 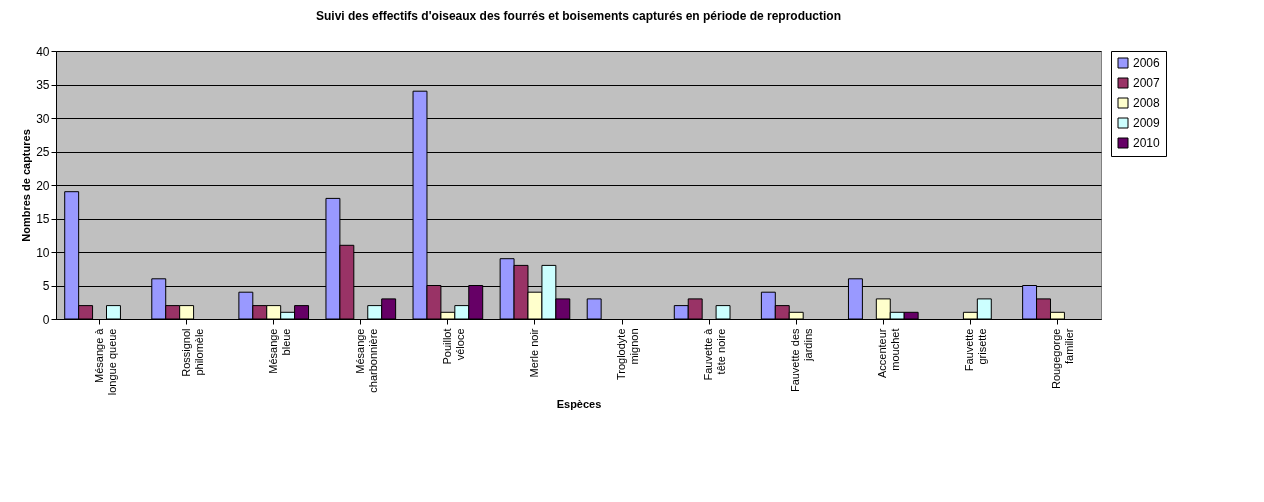 I want to click on x-tick-label: Merle noir, so click(x=533, y=353).